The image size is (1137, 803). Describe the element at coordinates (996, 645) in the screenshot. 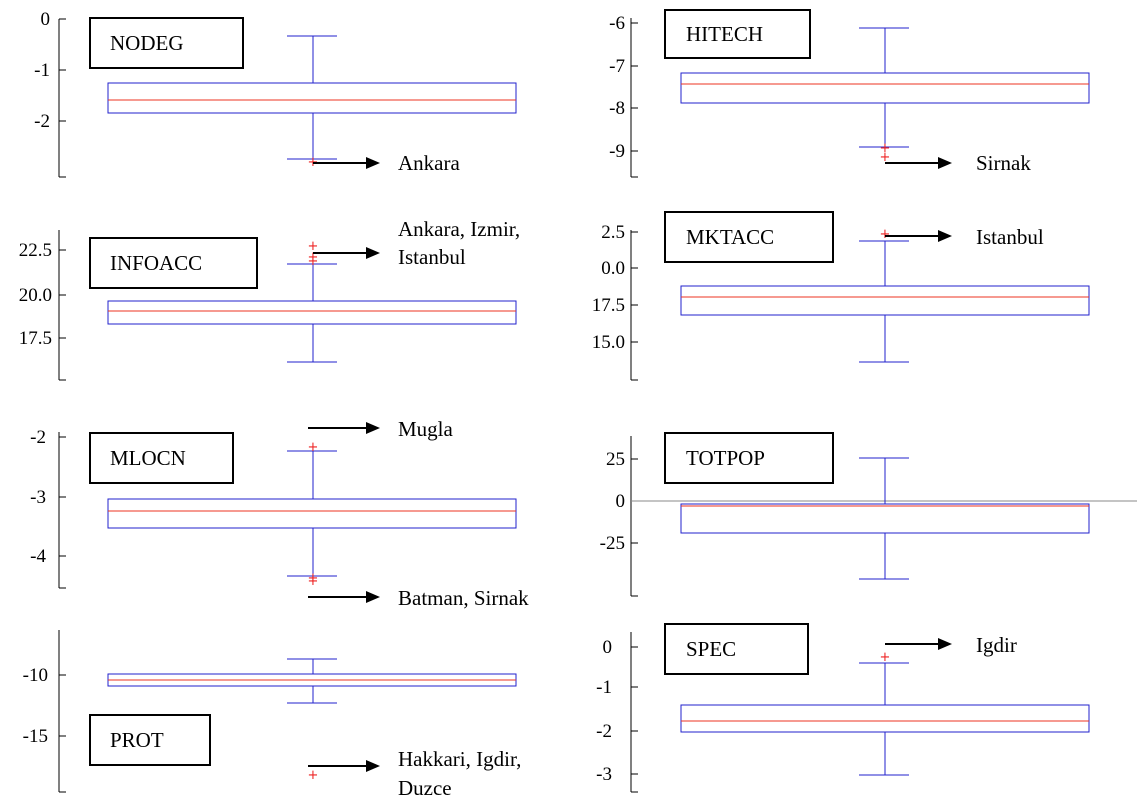

I see `outlier-annotation: Igdir` at that location.